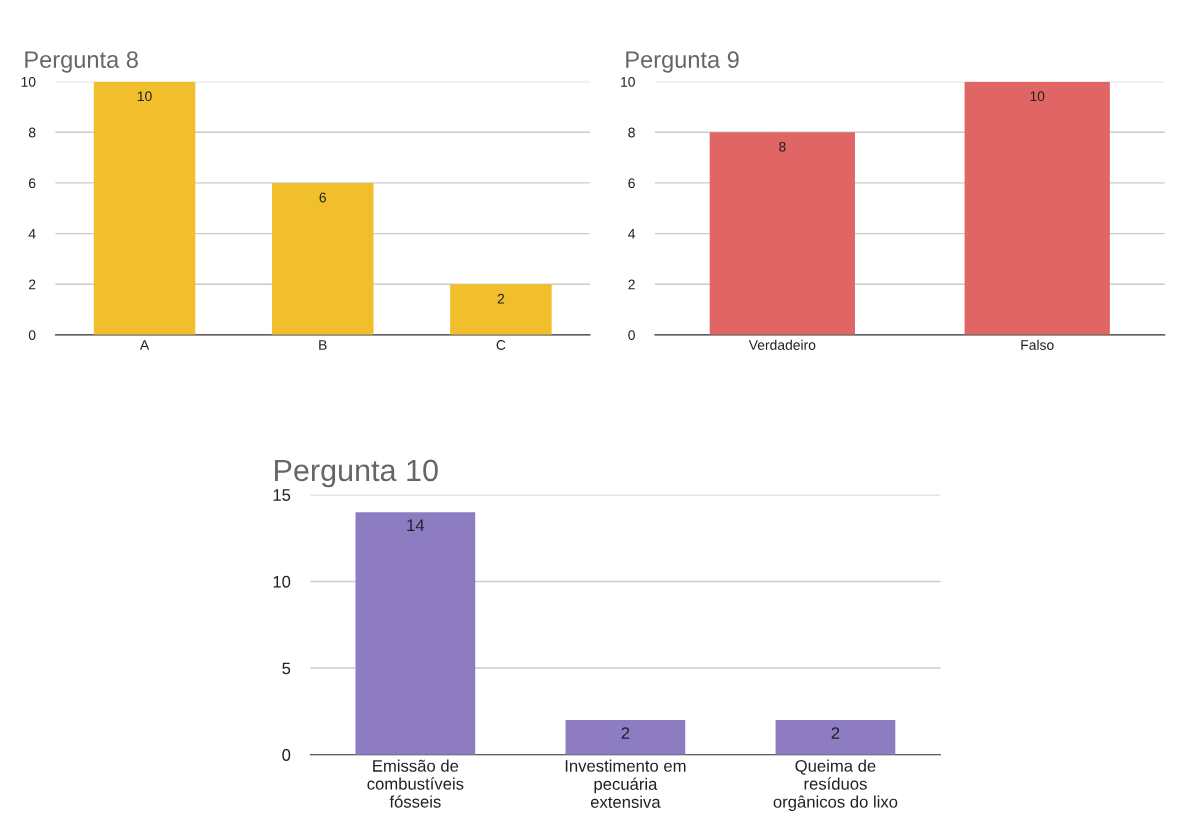 The height and width of the screenshot is (833, 1180). Describe the element at coordinates (282, 495) in the screenshot. I see `y-tick-label: 15` at that location.